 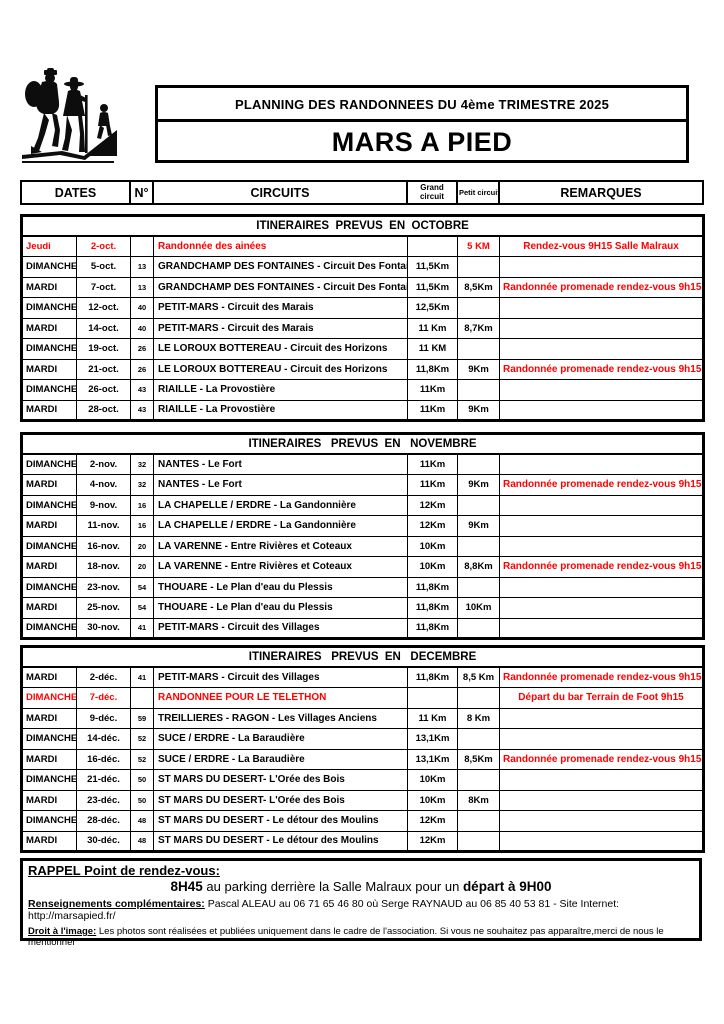 What do you see at coordinates (478, 677) in the screenshot?
I see `petit-circuit-distance-cell: 8,5 Km` at bounding box center [478, 677].